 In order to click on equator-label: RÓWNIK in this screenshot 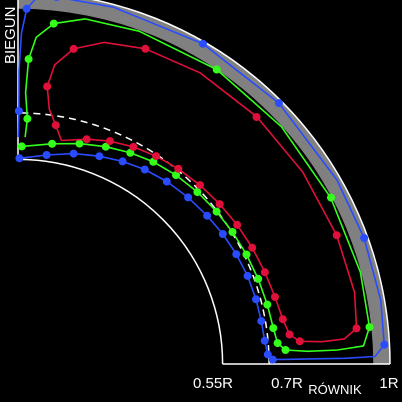, I will do `click(335, 389)`.